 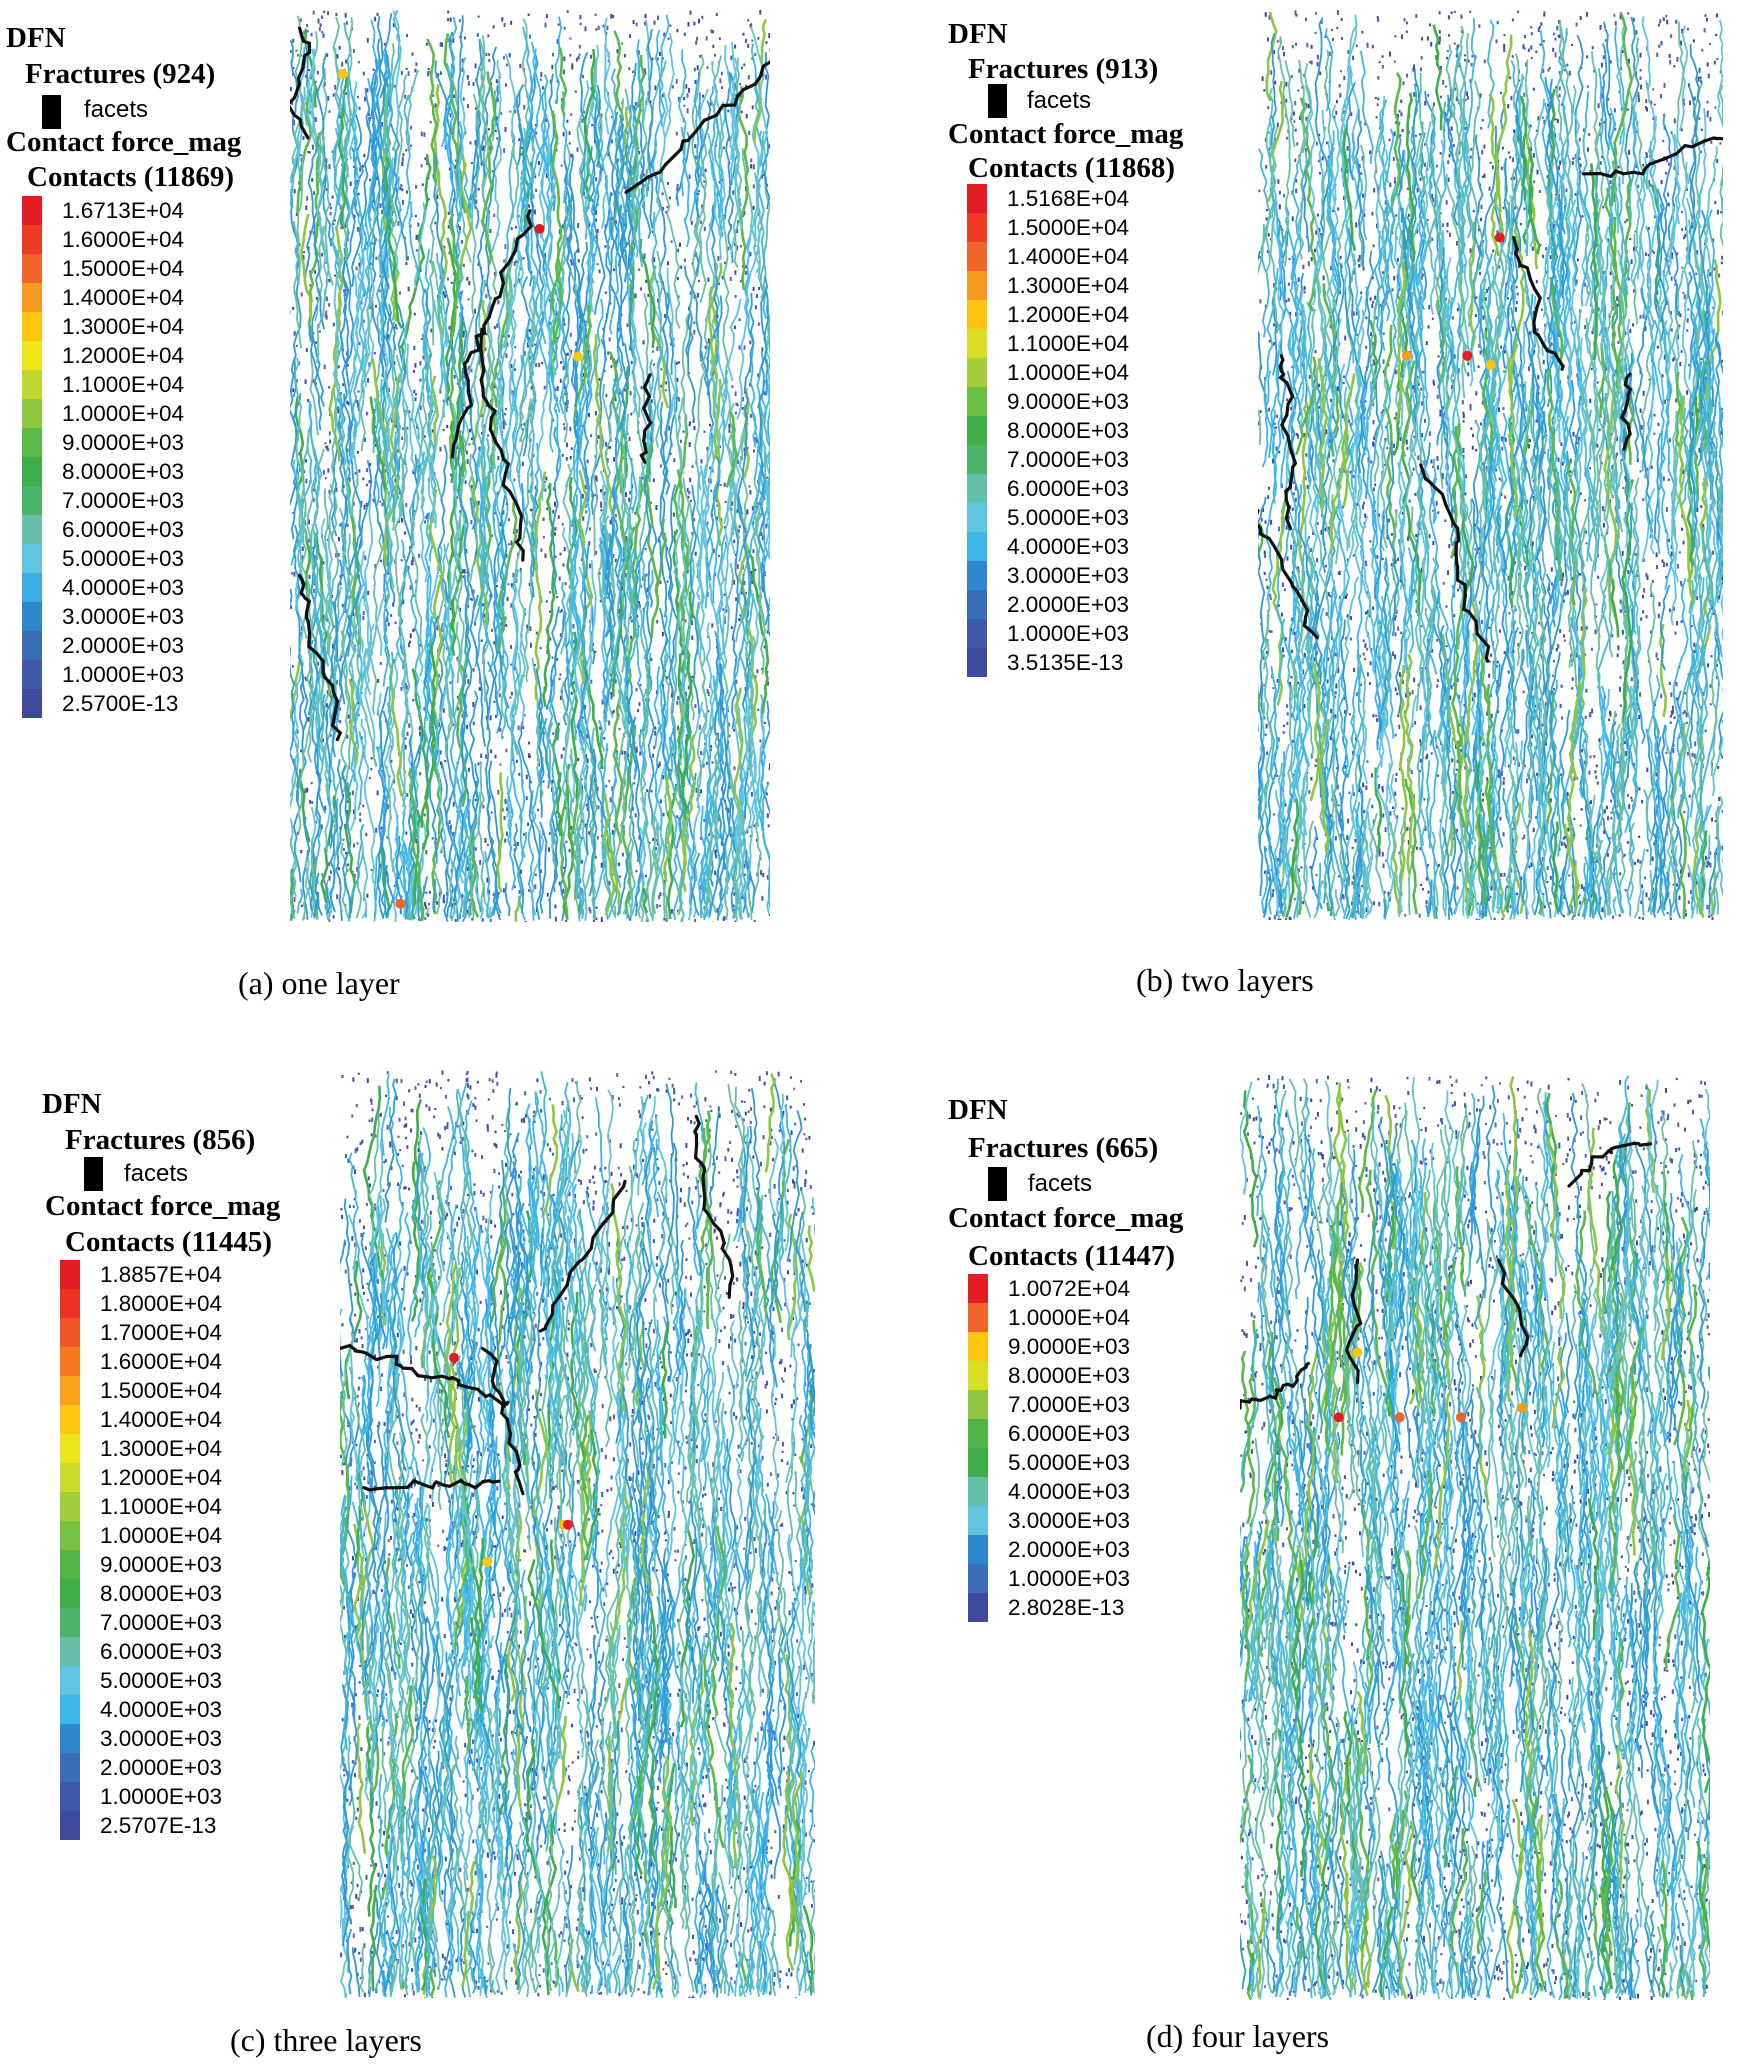 What do you see at coordinates (1225, 980) in the screenshot?
I see `caption-b: (b) two layers` at bounding box center [1225, 980].